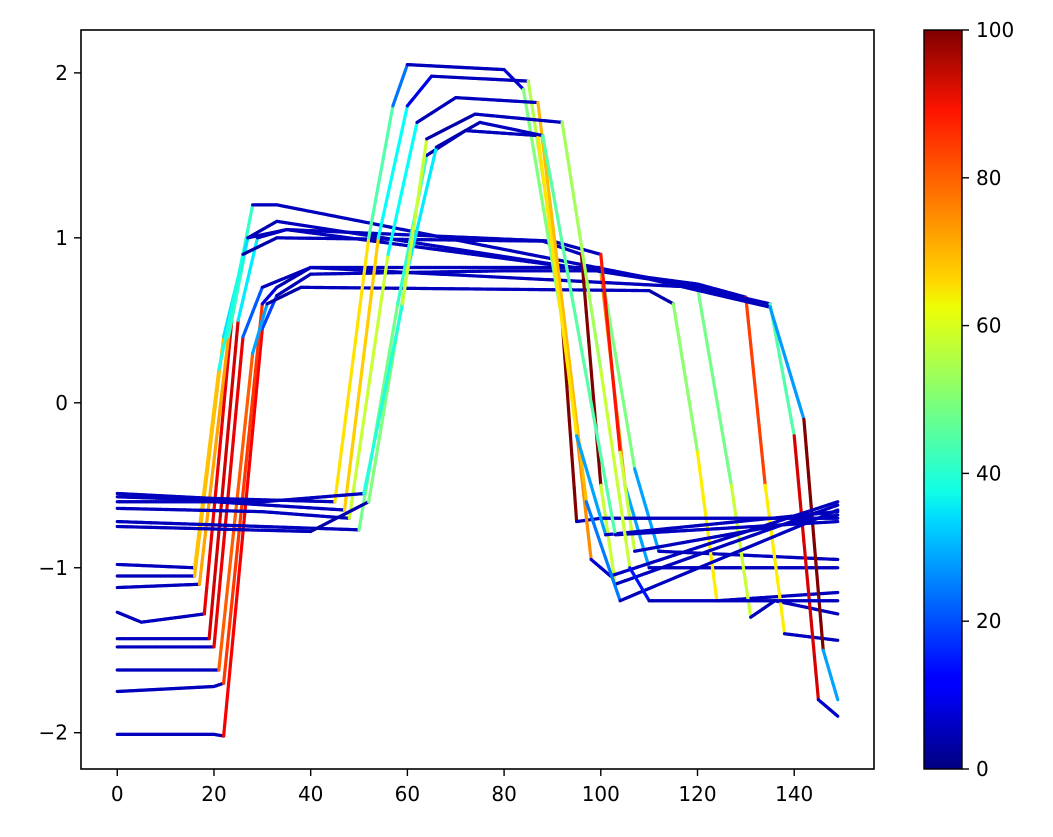 The height and width of the screenshot is (837, 1053). What do you see at coordinates (462, 787) in the screenshot?
I see `x-axis: 0 20 40 60 80 100 120 140` at bounding box center [462, 787].